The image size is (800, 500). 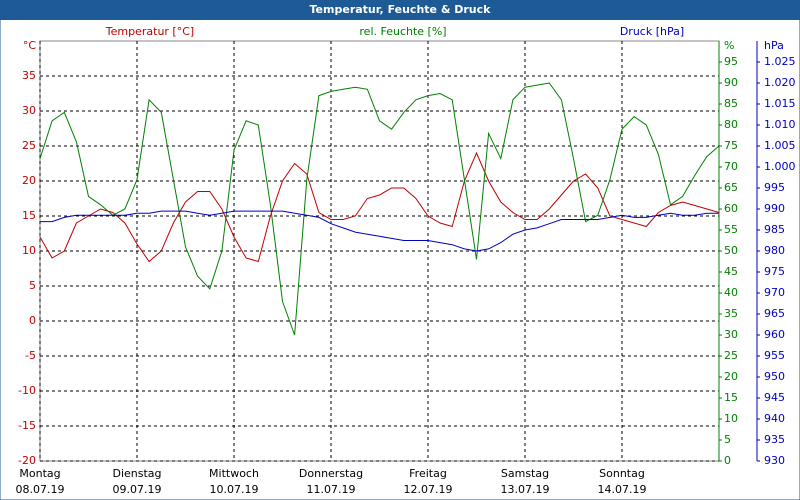 What do you see at coordinates (774, 376) in the screenshot?
I see `y3-tick-label: 950` at bounding box center [774, 376].